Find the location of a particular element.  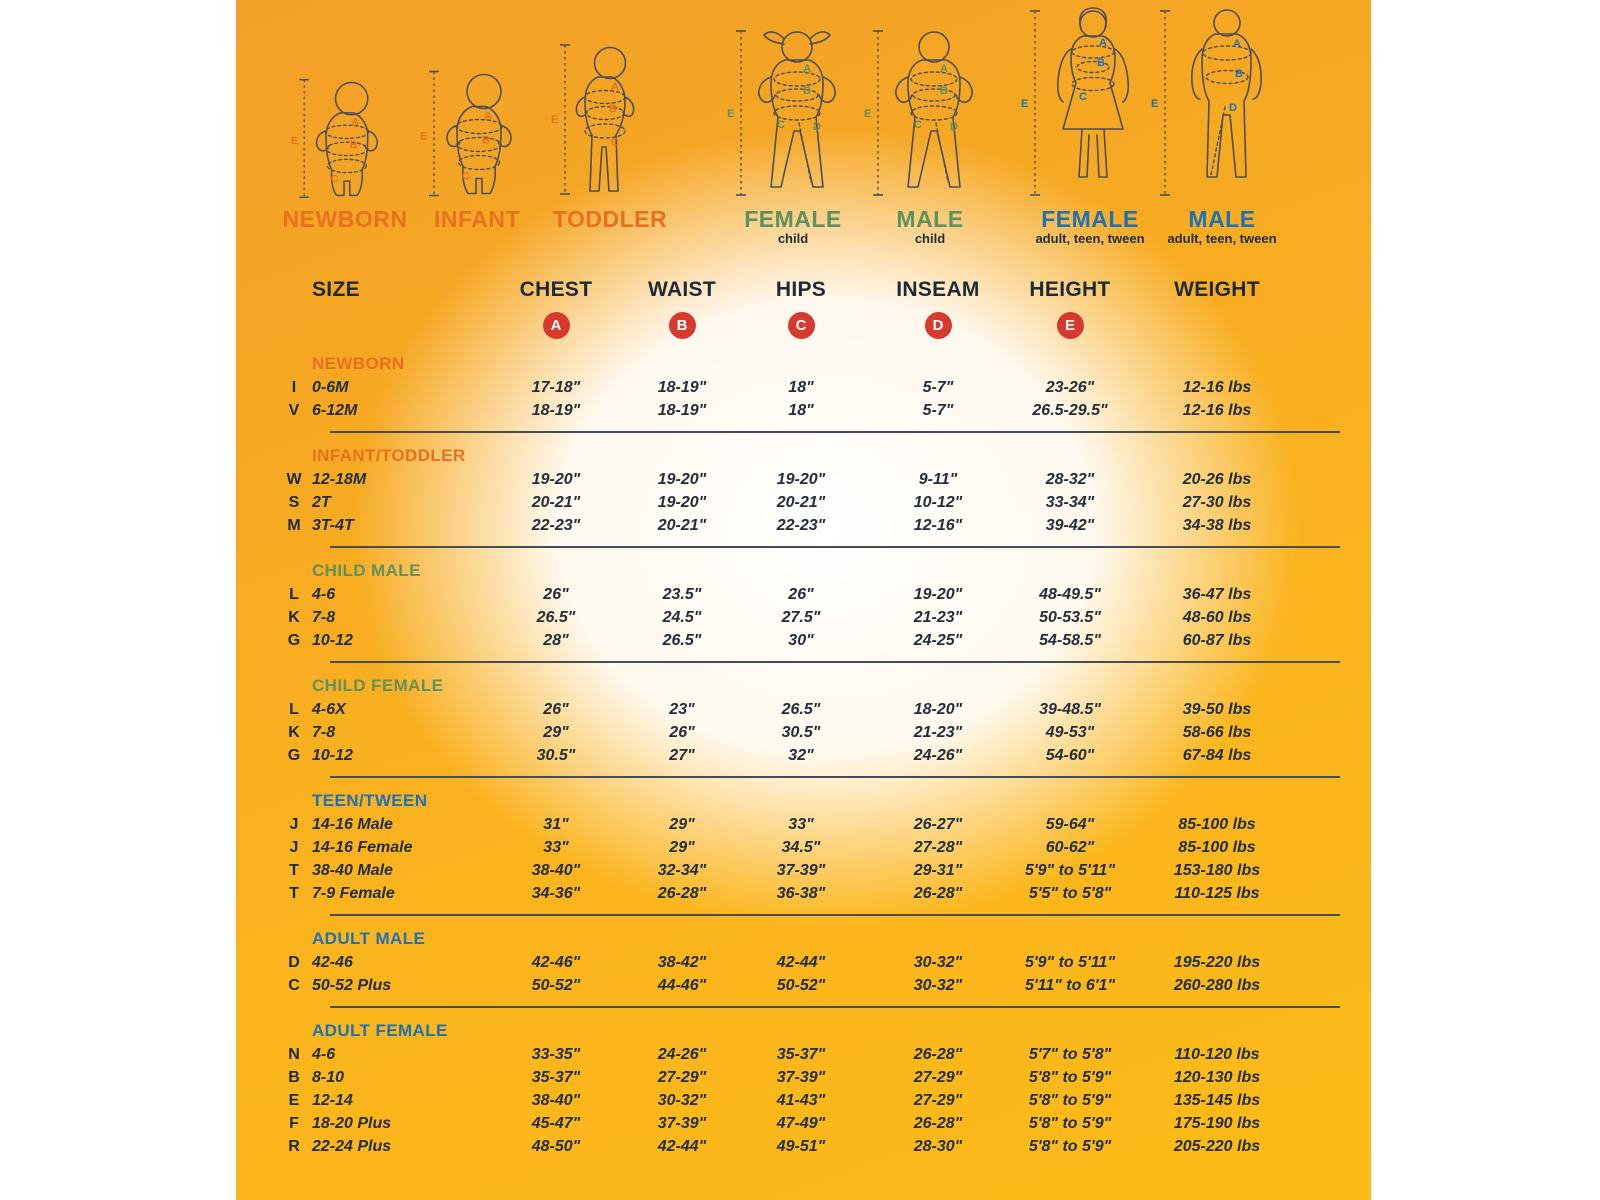

cell-hips: 41-43" is located at coordinates (801, 1100).